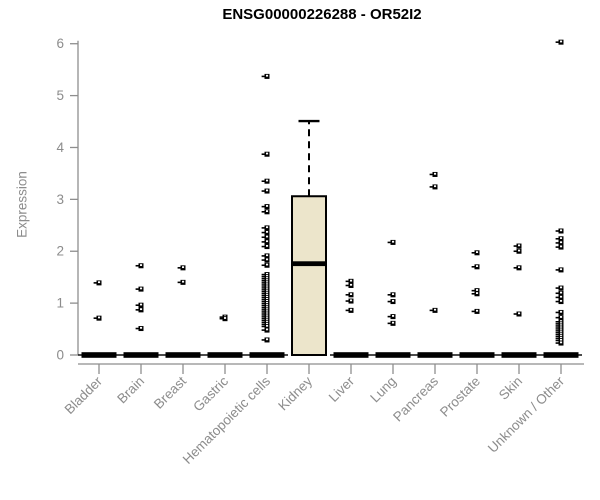  I want to click on y-tick-label: 5, so click(60, 95).